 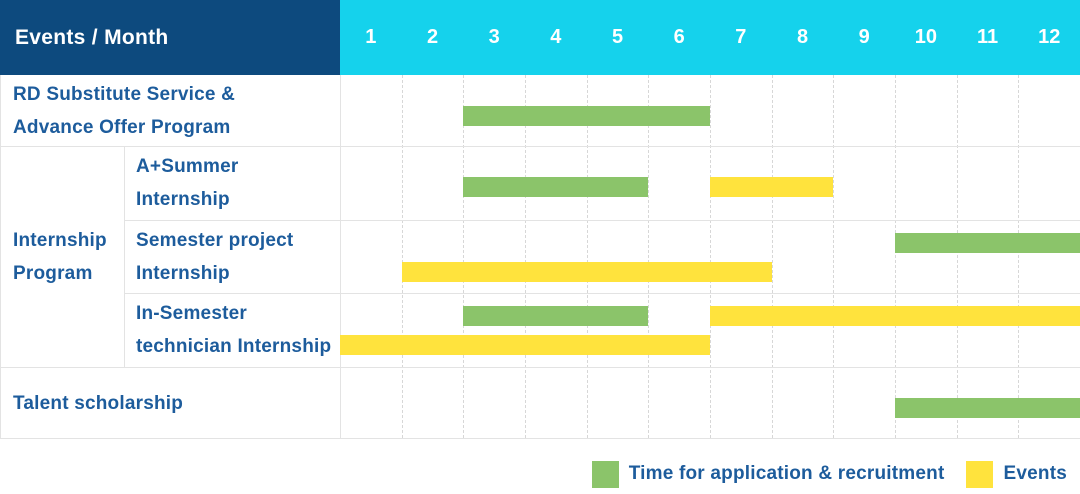 I want to click on row-label-line: In-Semester, so click(x=191, y=313).